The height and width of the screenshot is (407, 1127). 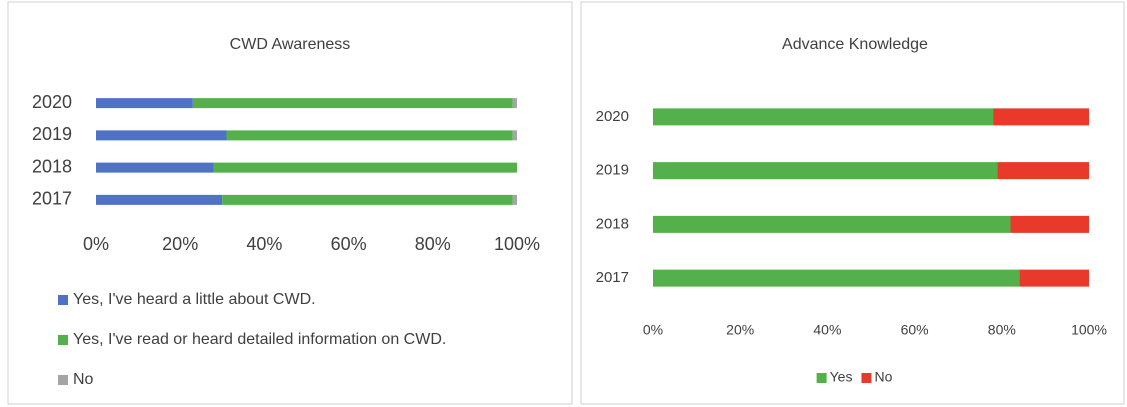 What do you see at coordinates (855, 44) in the screenshot?
I see `chart-title: Advance Knowledge` at bounding box center [855, 44].